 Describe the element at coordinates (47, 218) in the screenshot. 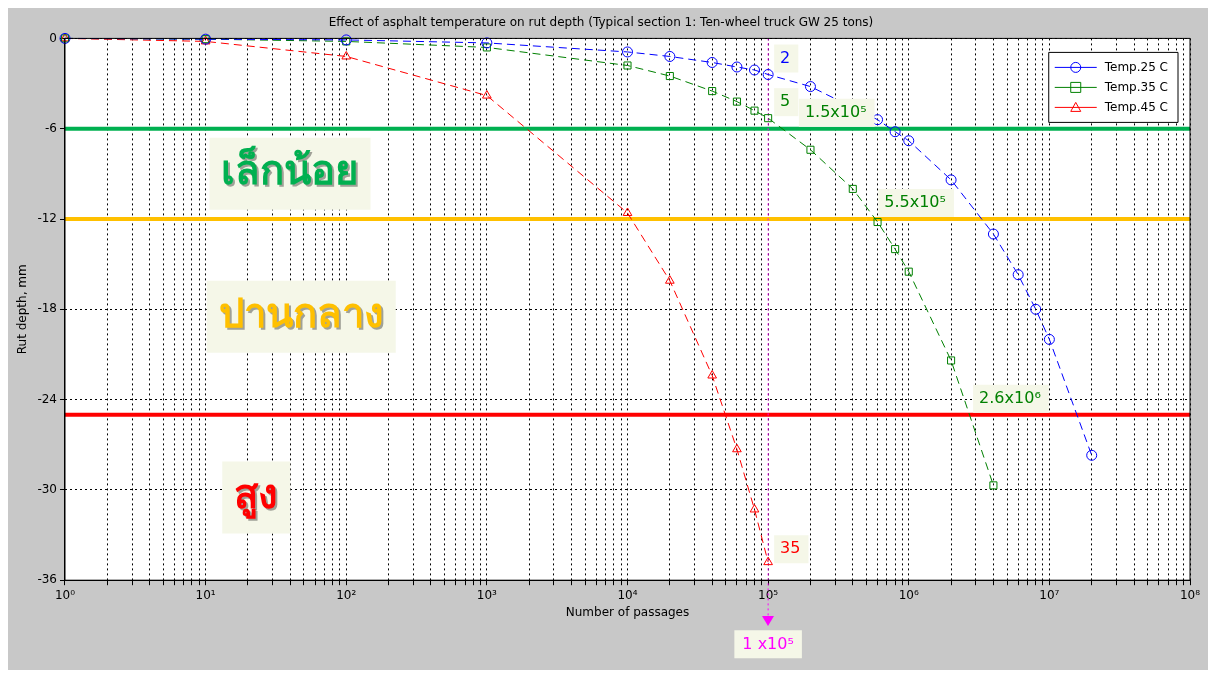

I see `y-tick-label: -12` at that location.